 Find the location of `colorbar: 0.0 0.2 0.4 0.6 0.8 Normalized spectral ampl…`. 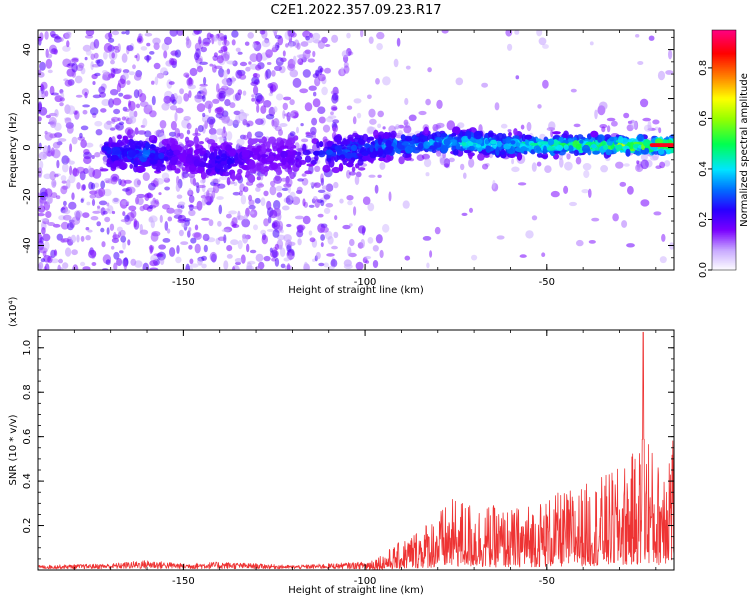

colorbar: 0.0 0.2 0.4 0.6 0.8 Normalized spectral ampl… is located at coordinates (724, 153).